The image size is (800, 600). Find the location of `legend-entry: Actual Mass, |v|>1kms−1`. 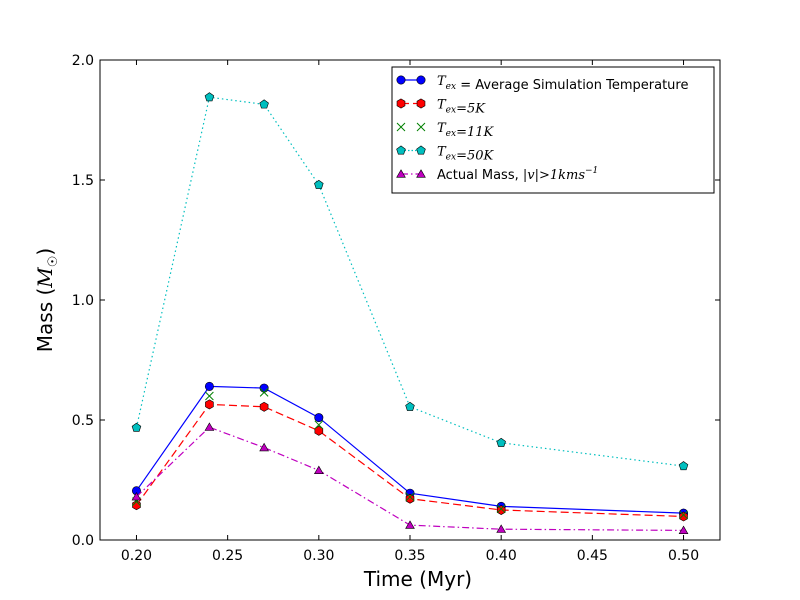

legend-entry: Actual Mass, |v|>1kms−1 is located at coordinates (497, 174).